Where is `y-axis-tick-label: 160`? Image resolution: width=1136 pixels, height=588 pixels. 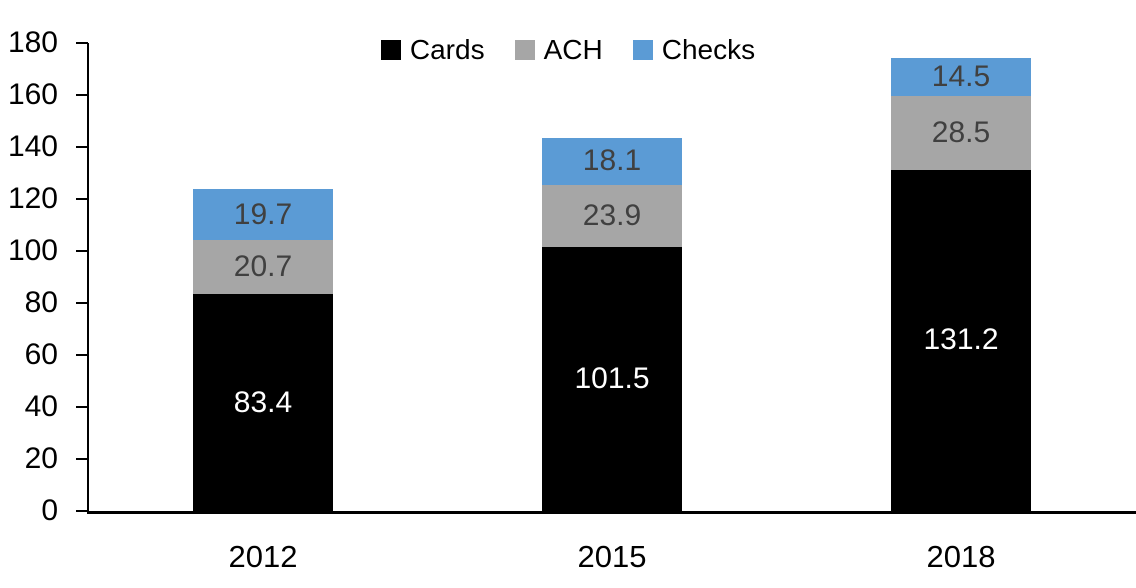 y-axis-tick-label: 160 is located at coordinates (32, 94).